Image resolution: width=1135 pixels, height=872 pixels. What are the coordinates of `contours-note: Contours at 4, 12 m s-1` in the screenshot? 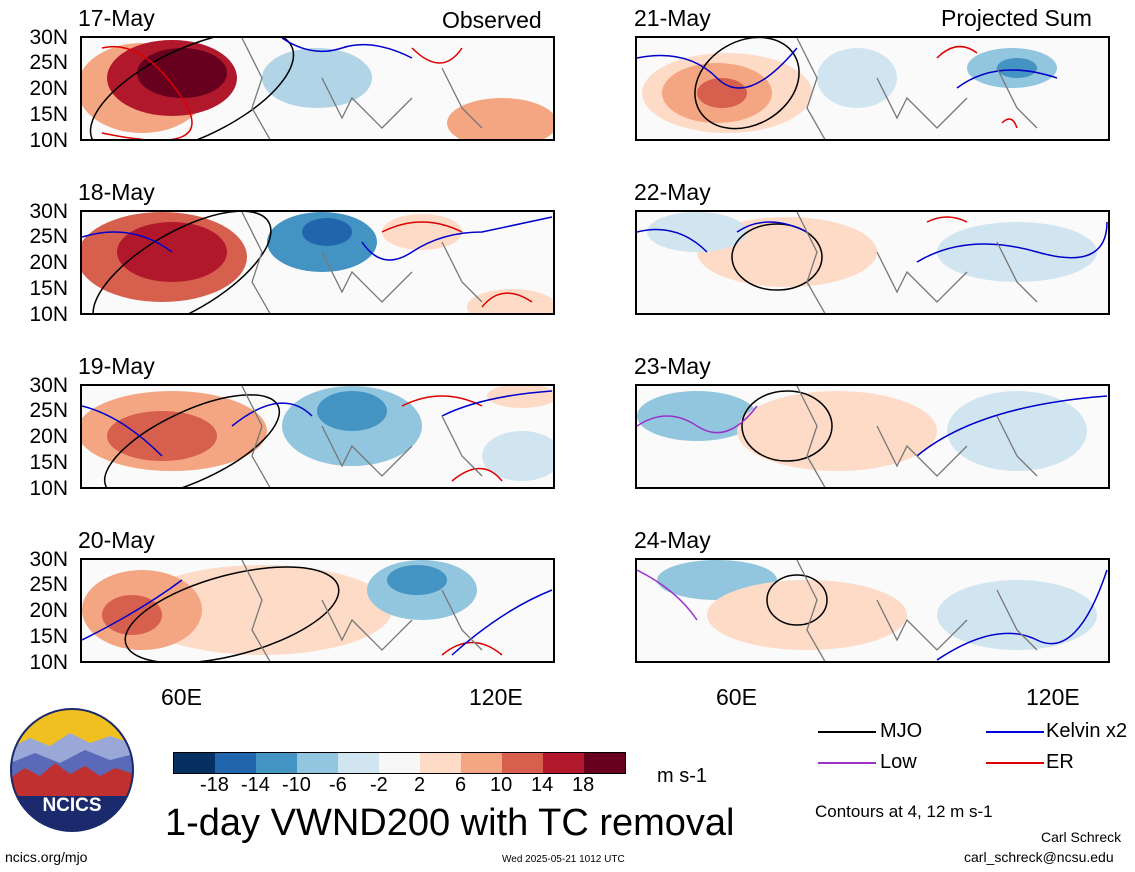 It's located at (904, 811).